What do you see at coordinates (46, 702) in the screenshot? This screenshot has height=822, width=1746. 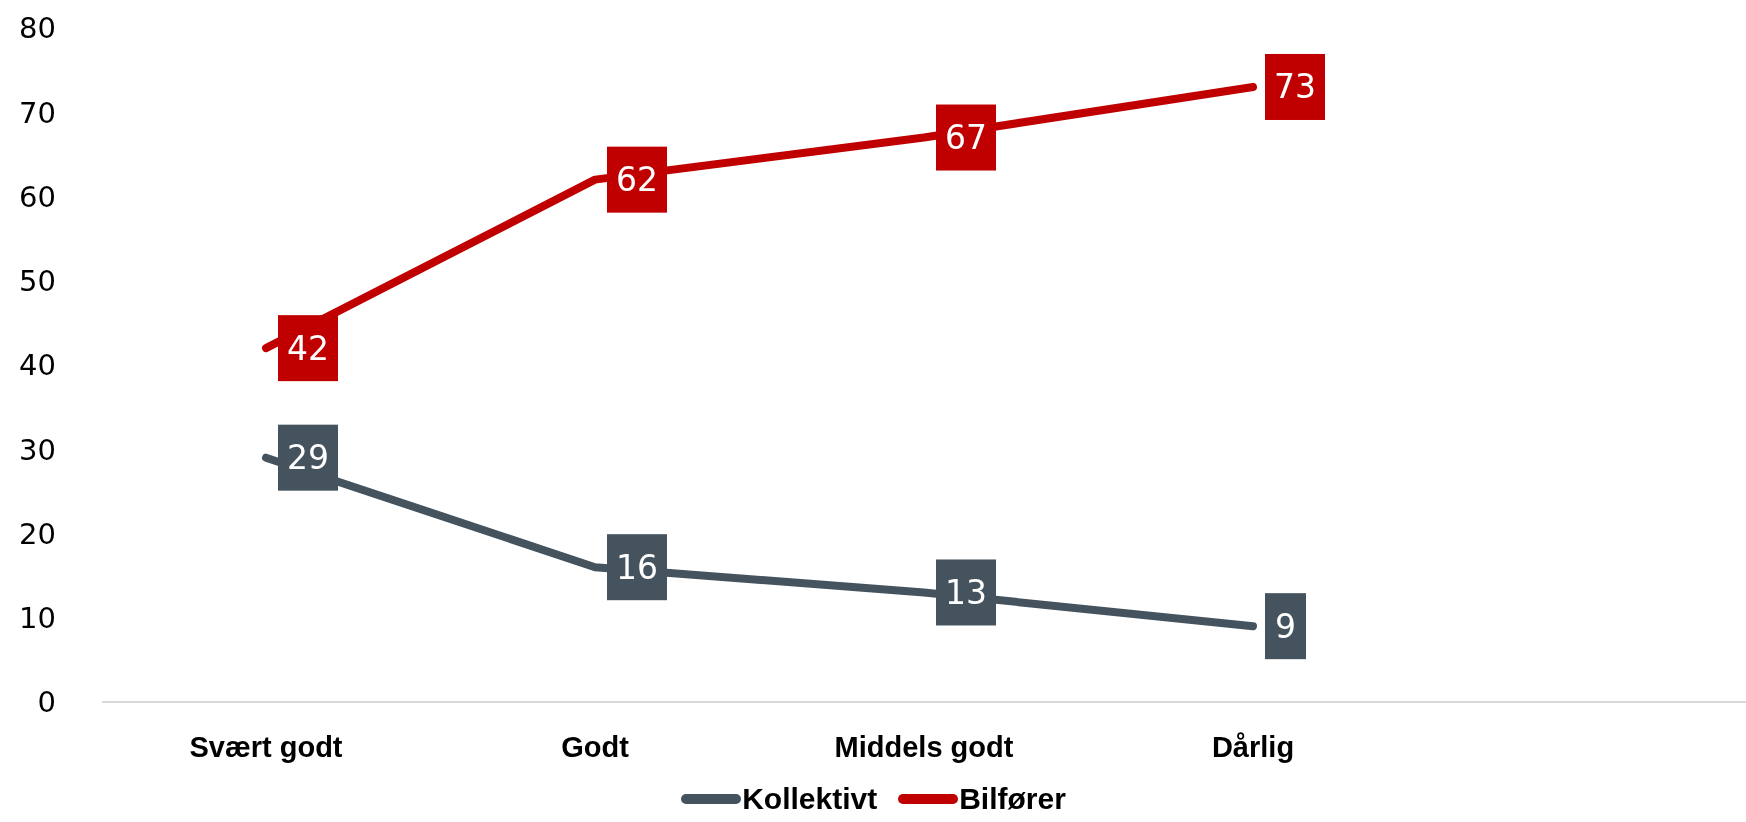 I see `y-tick-label: 0` at bounding box center [46, 702].